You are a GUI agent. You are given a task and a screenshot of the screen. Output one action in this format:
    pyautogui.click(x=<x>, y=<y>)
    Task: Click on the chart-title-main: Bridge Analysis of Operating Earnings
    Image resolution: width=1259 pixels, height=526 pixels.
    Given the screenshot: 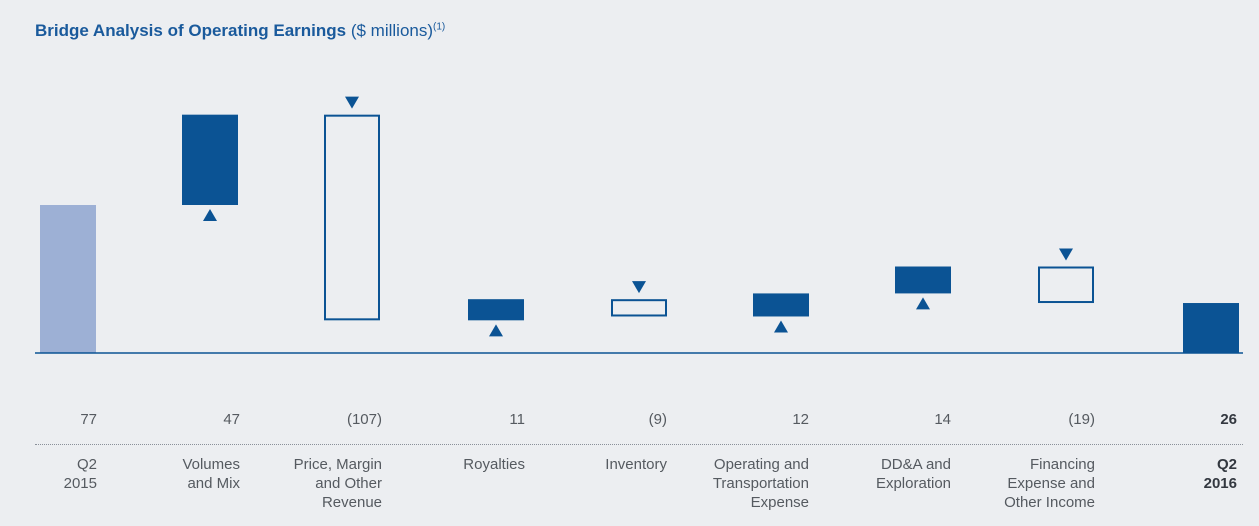 What is the action you would take?
    pyautogui.click(x=191, y=30)
    